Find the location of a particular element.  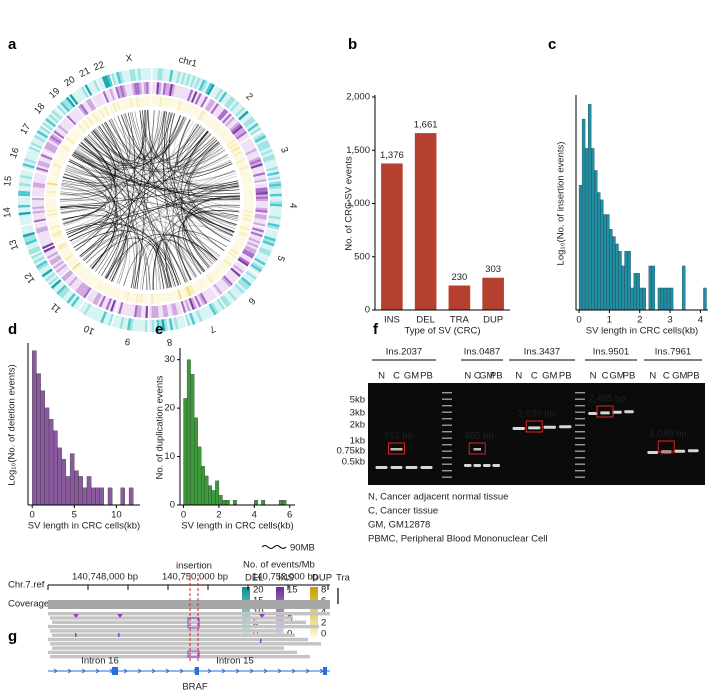

y-axis-label: Log₁₀(No. of insertion events) is located at coordinates (561, 204).